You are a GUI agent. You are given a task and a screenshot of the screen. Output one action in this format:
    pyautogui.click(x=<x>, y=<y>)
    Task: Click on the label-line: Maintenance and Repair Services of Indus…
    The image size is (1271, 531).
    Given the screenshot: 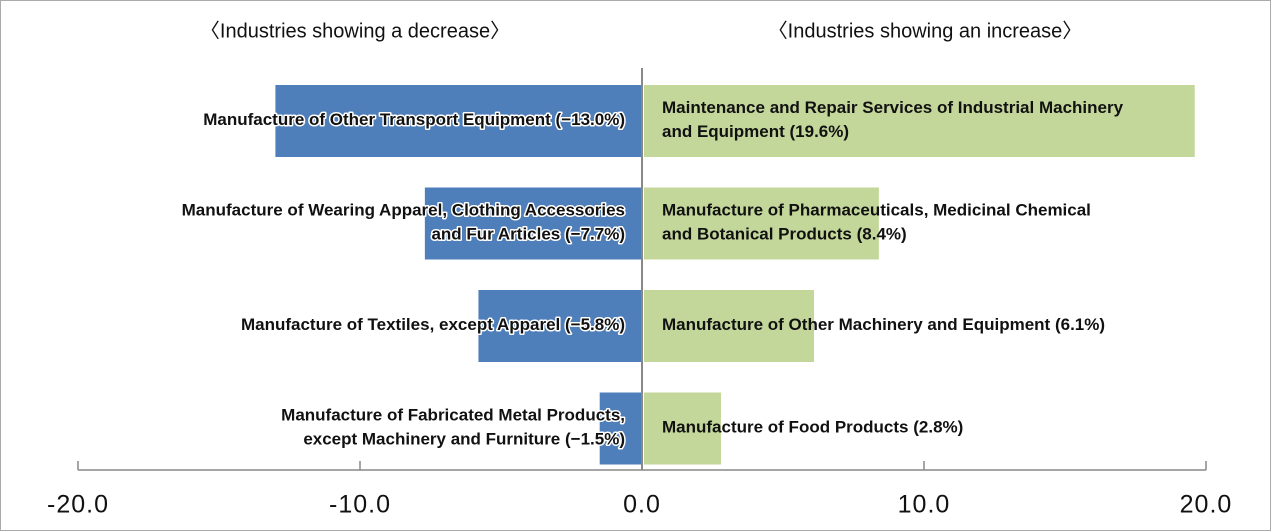 What is the action you would take?
    pyautogui.click(x=893, y=107)
    